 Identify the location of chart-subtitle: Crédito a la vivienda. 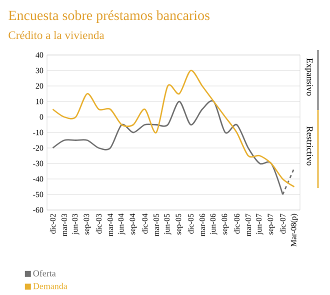
(56, 35).